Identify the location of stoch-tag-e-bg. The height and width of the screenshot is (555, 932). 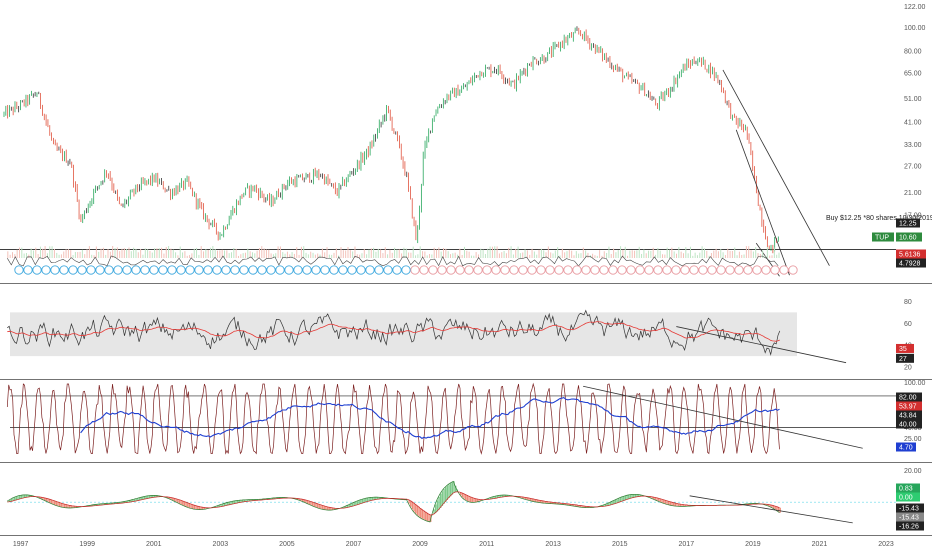
(906, 447).